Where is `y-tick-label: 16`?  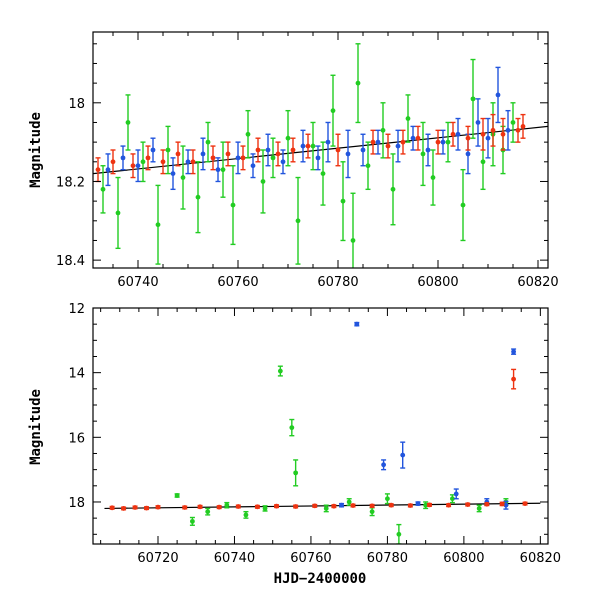 y-tick-label: 16 is located at coordinates (76, 438).